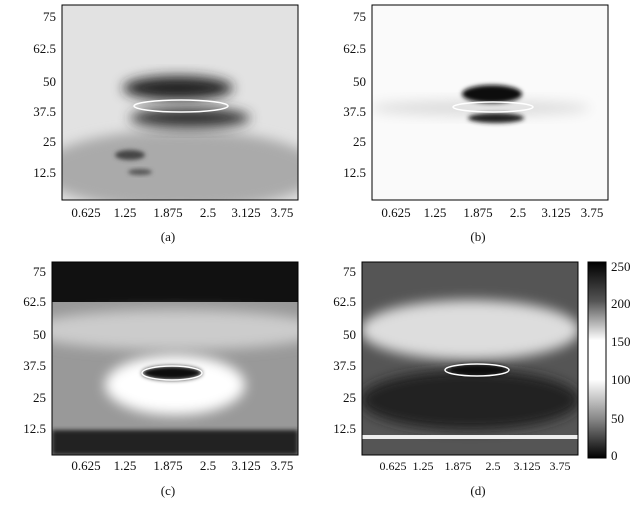 The width and height of the screenshot is (638, 510). I want to click on colorbar-tick-label: 50, so click(617, 418).